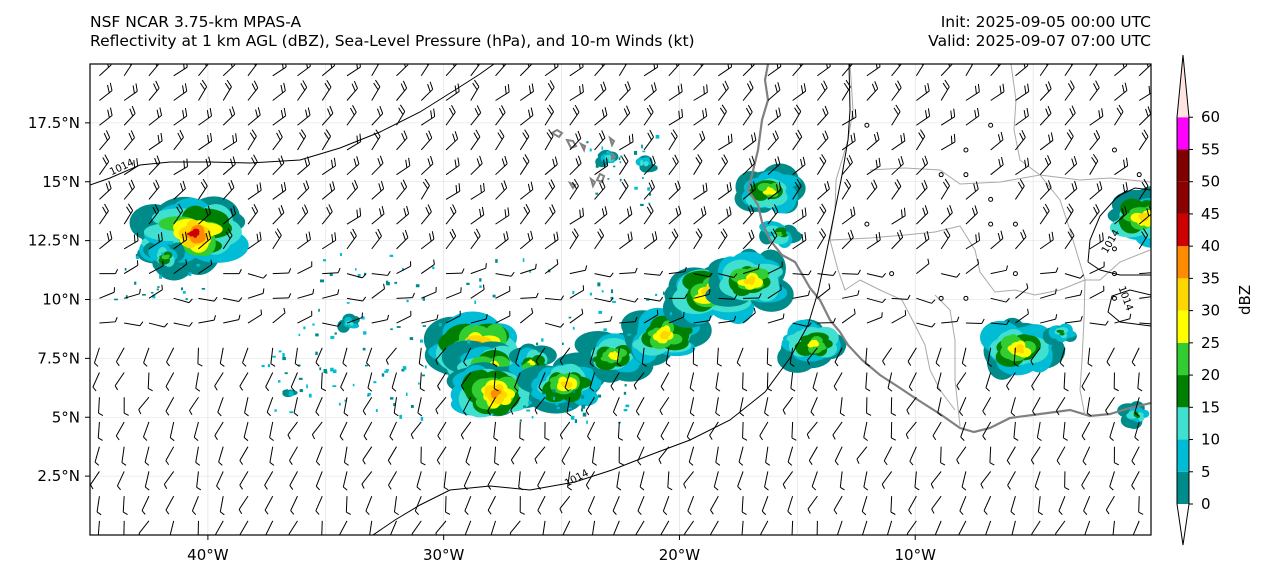 This screenshot has height=580, width=1268. Describe the element at coordinates (1210, 407) in the screenshot. I see `colorbar-tick-label: 15` at that location.